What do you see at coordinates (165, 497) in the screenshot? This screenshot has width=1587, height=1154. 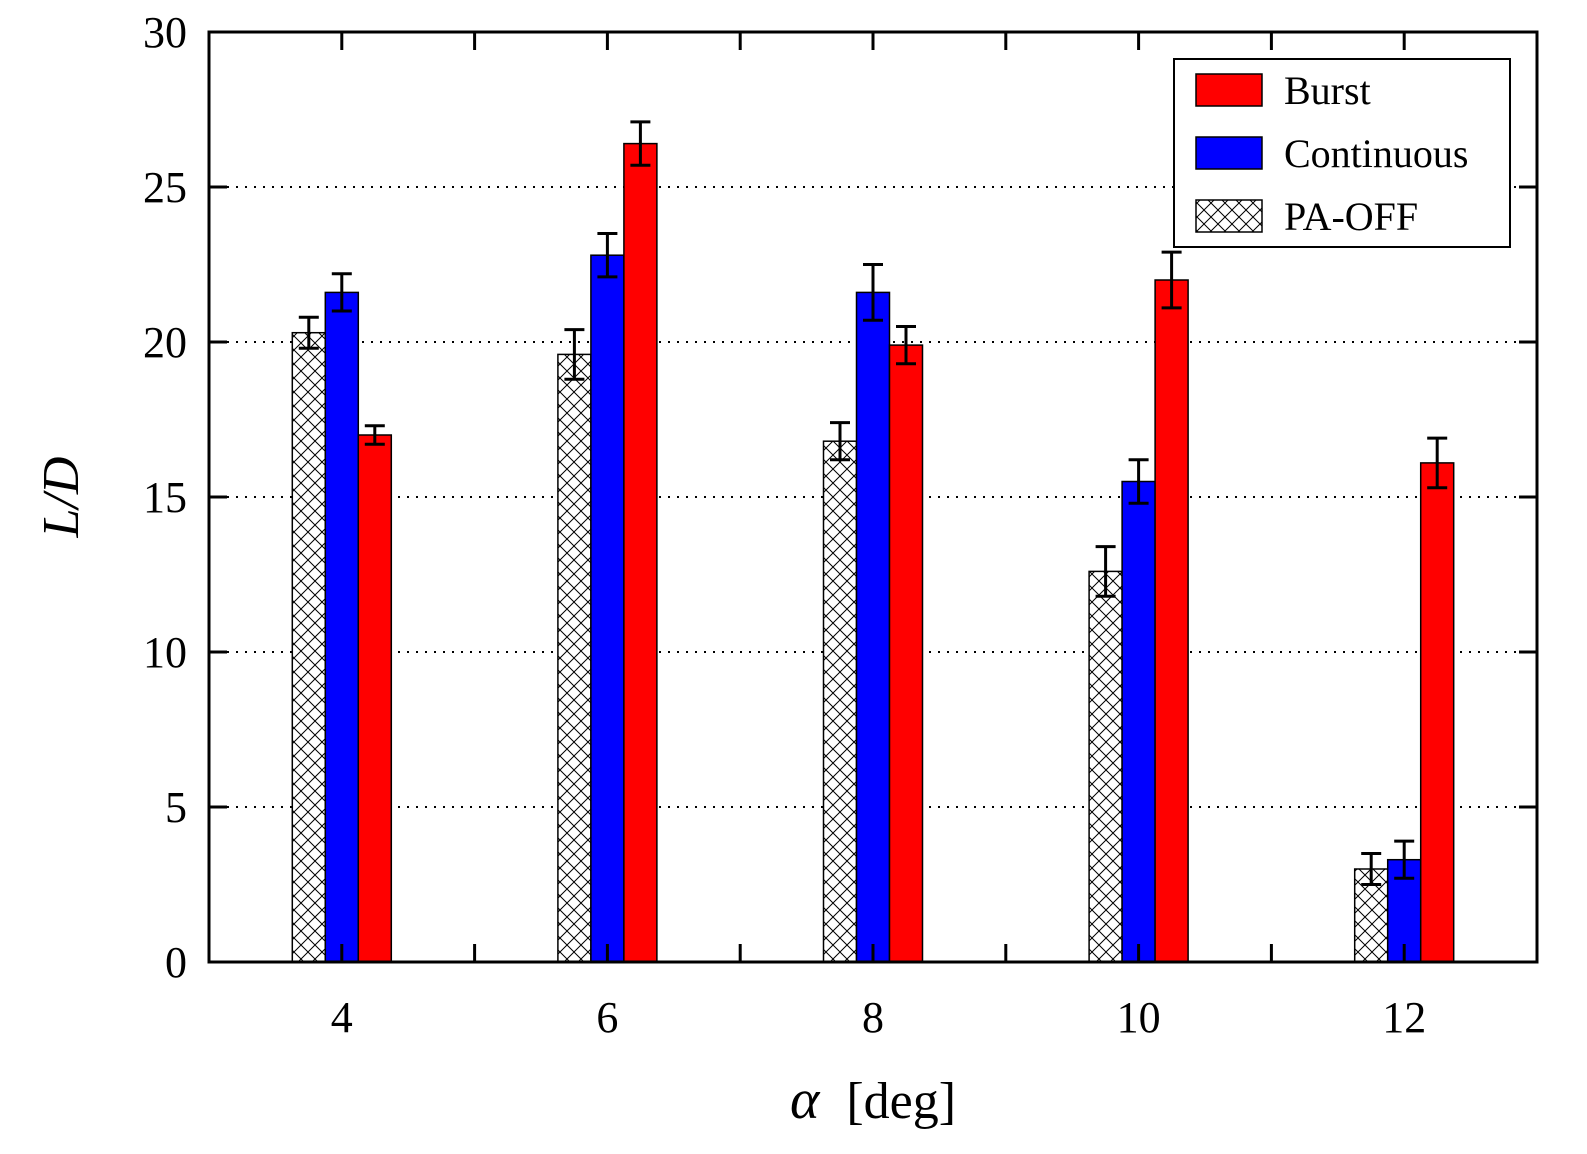 I see `y-tick-label: 15` at bounding box center [165, 497].